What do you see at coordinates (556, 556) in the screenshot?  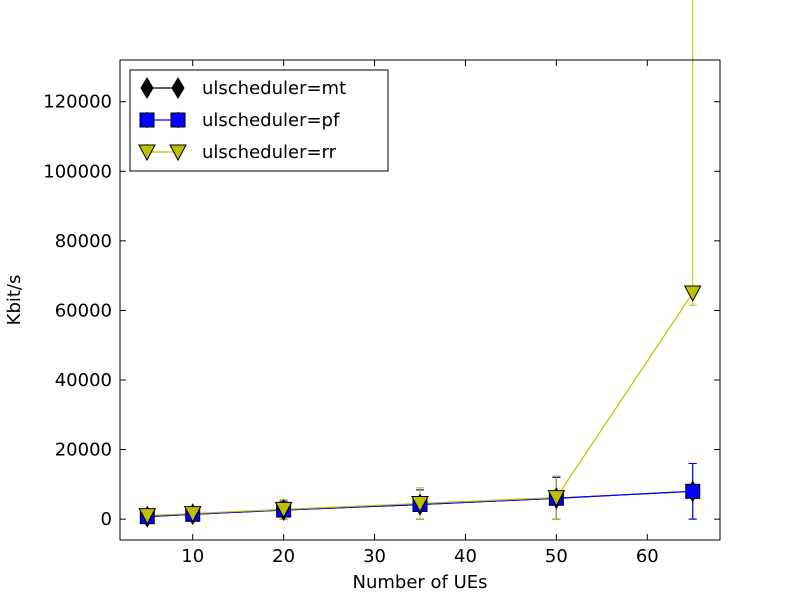 I see `x-tick-label-4: 50` at bounding box center [556, 556].